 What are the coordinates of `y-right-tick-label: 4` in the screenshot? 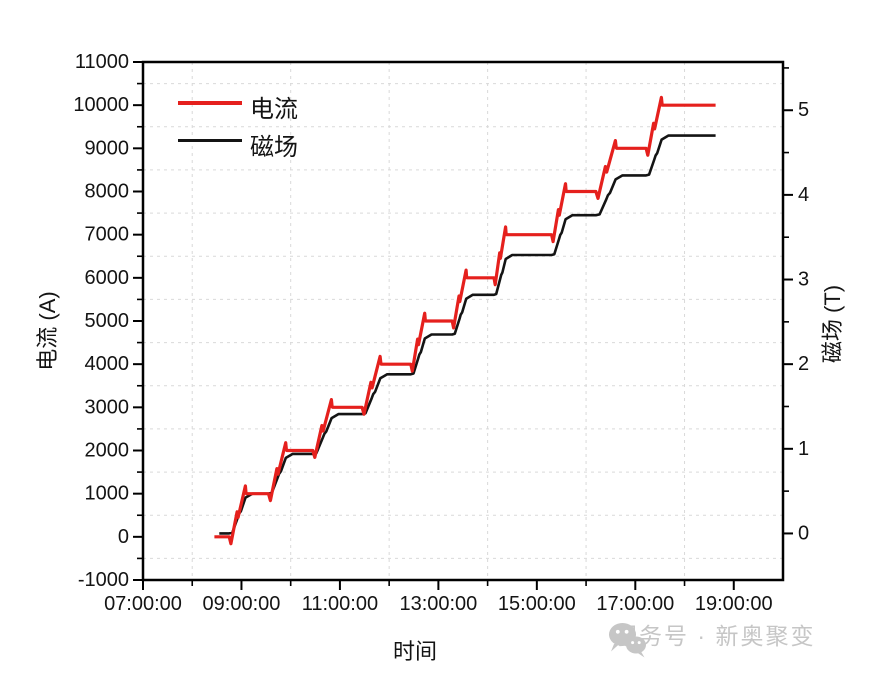 It's located at (803, 195).